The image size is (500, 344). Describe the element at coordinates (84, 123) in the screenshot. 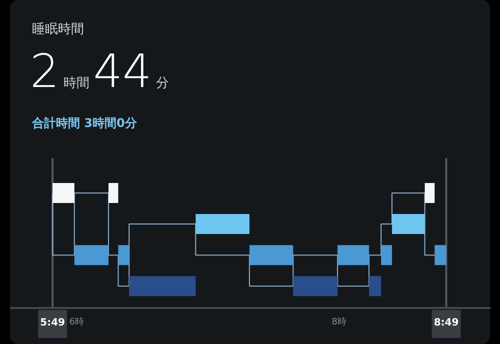

I see `text: 合計時間 3時間0分` at that location.